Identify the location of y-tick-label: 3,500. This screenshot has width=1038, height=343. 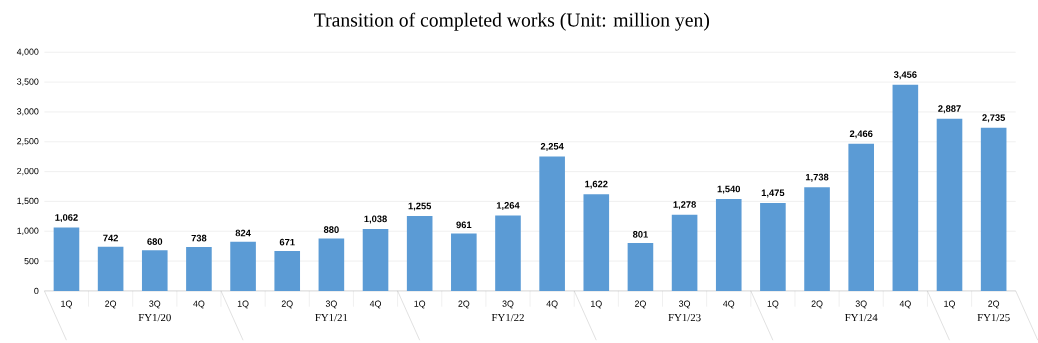
(28, 82).